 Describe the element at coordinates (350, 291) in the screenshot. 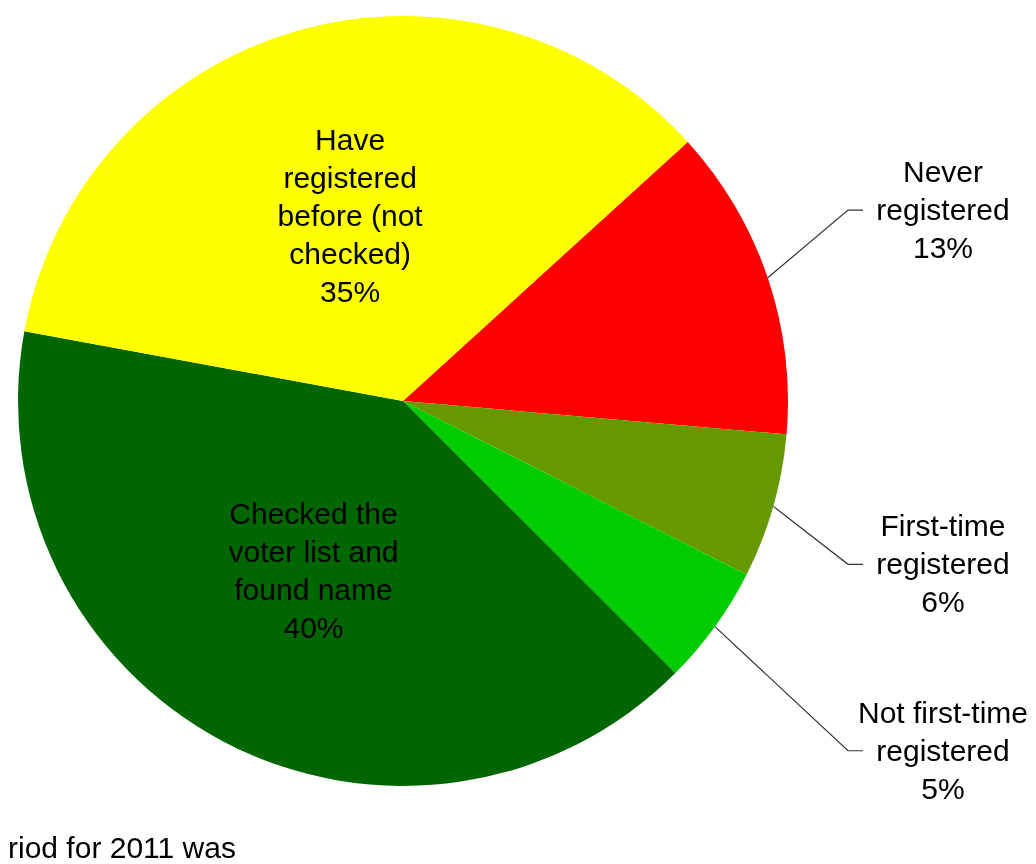

I see `data-label: 35%` at that location.